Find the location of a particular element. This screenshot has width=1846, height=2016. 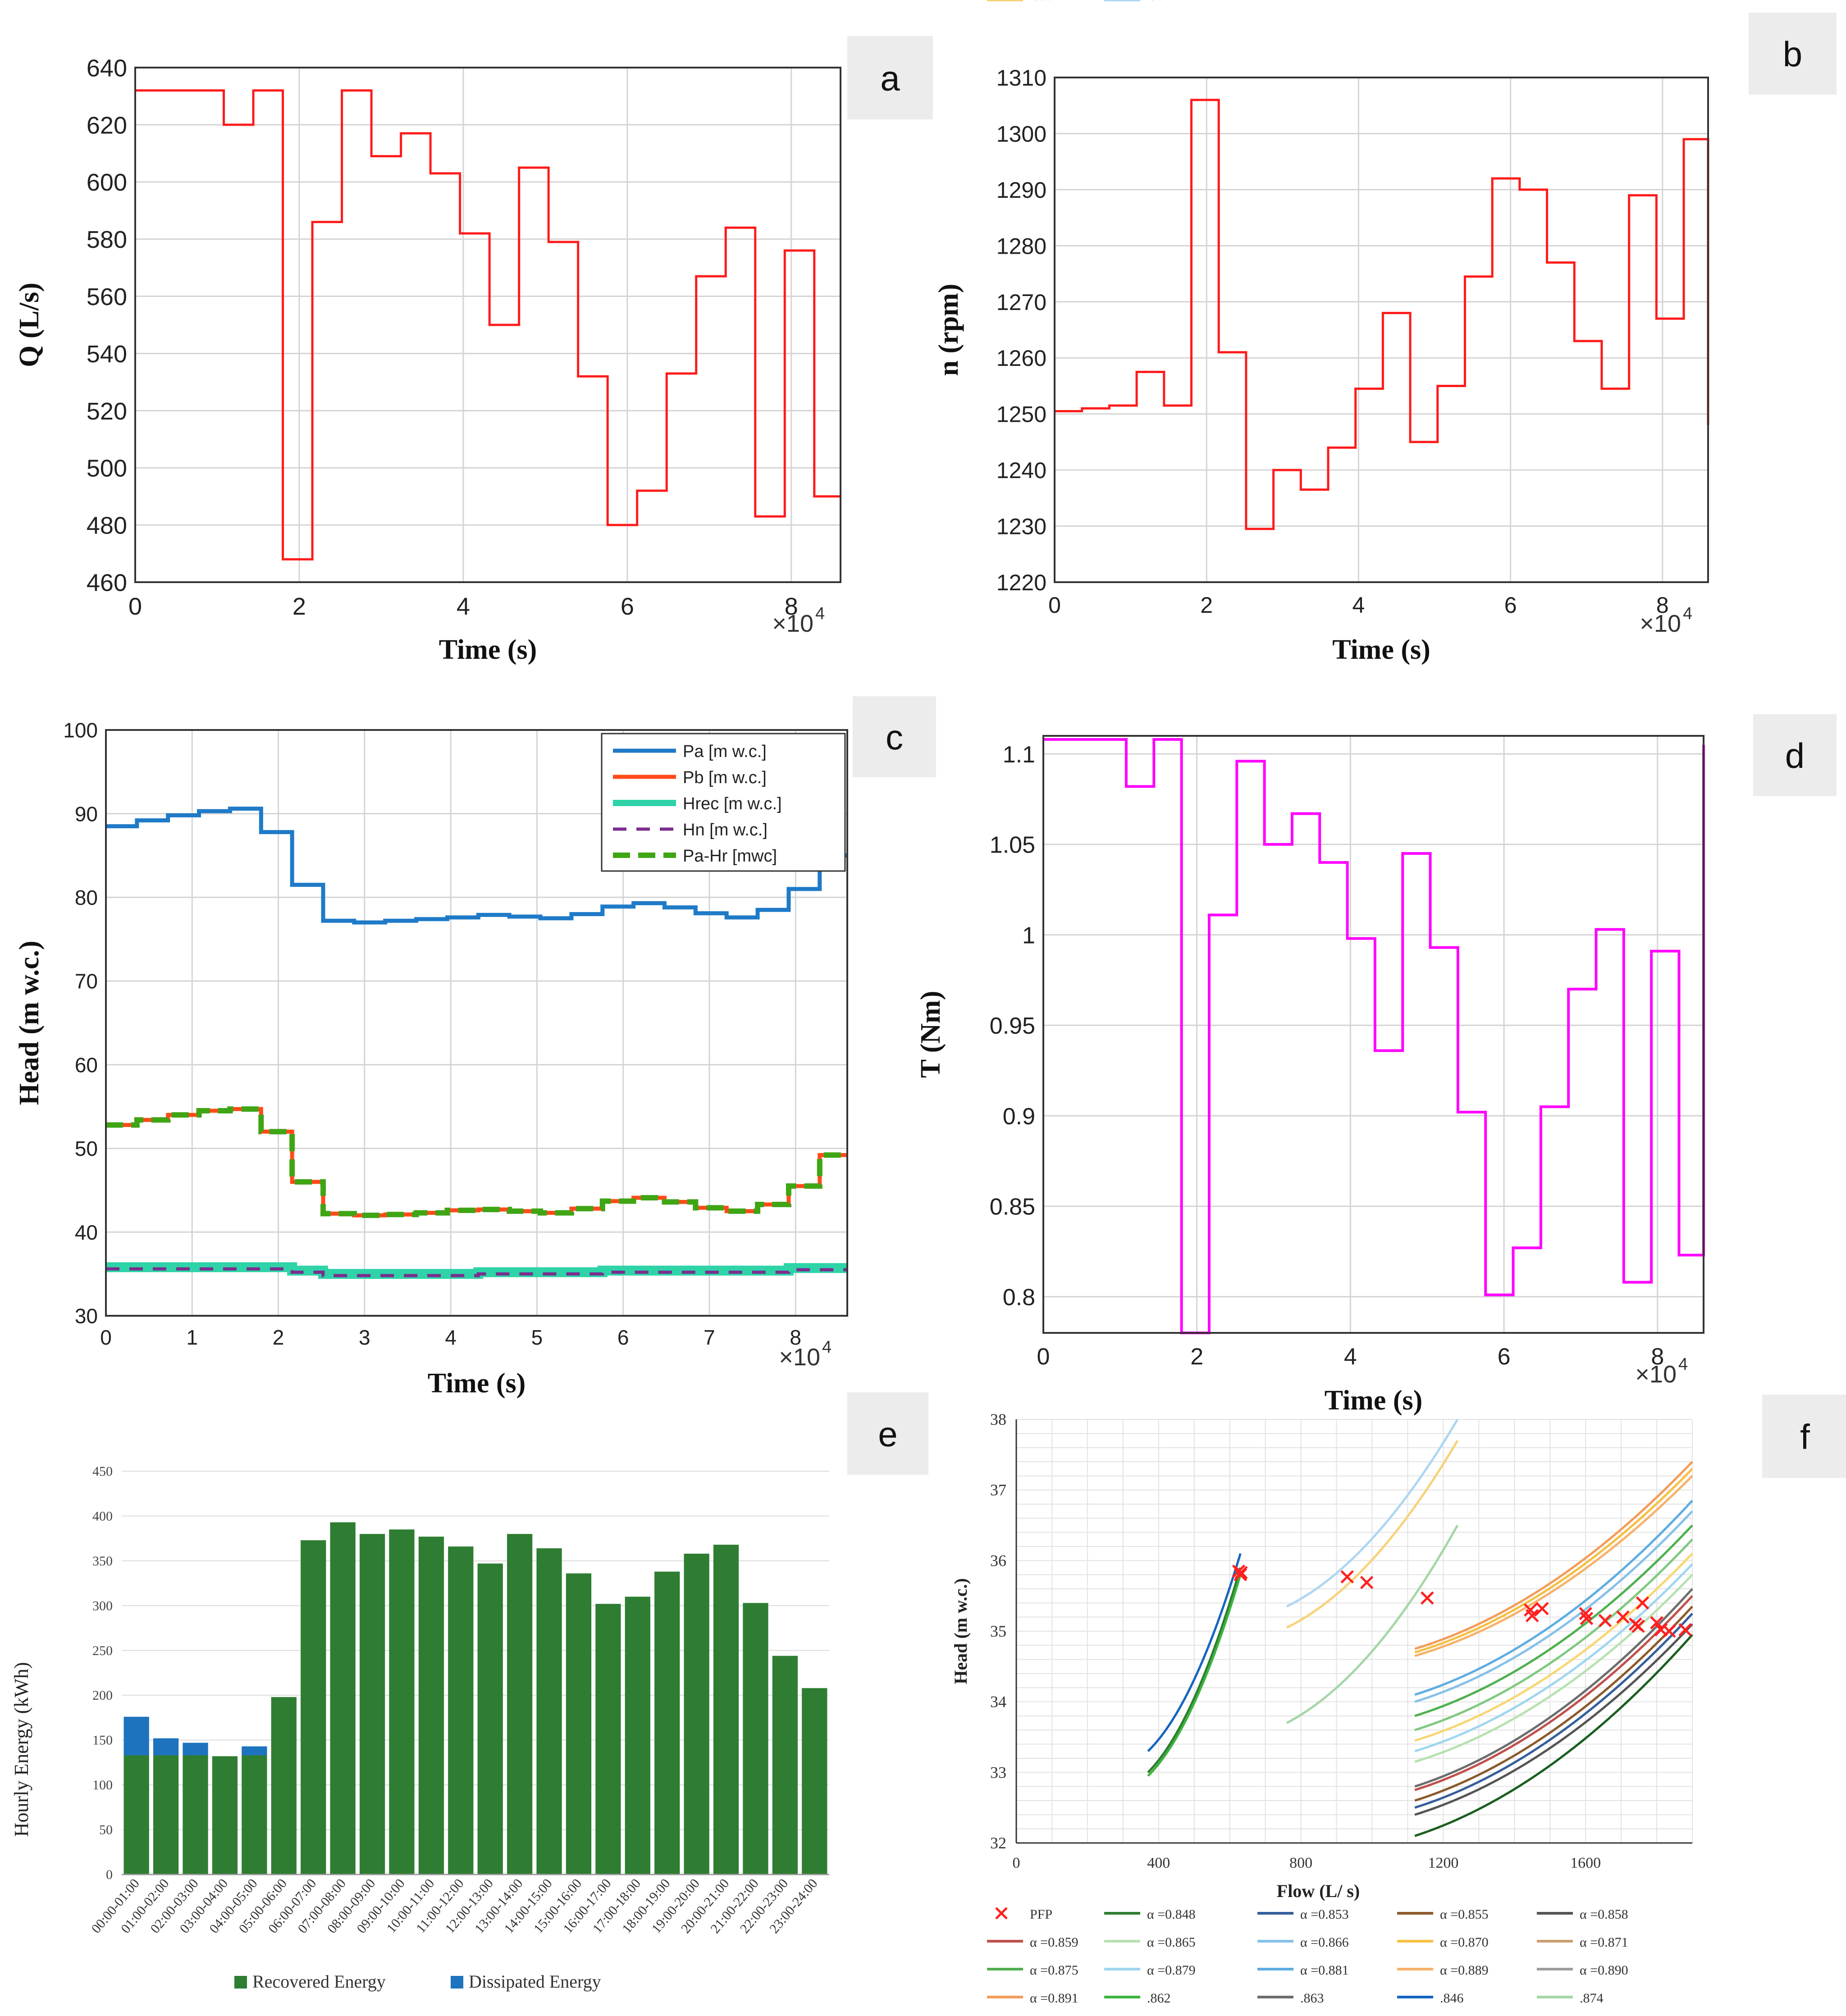

y-tick-label: 0.95 is located at coordinates (1012, 1026).